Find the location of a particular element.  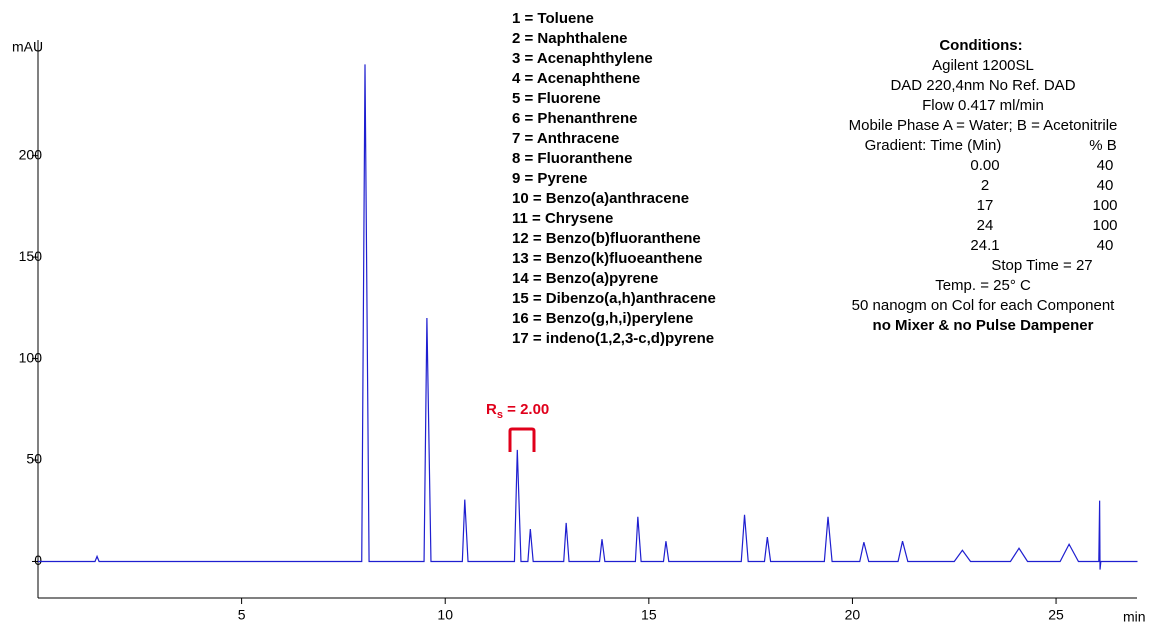

resolution-label: Rs = 2.00 is located at coordinates (517, 411).